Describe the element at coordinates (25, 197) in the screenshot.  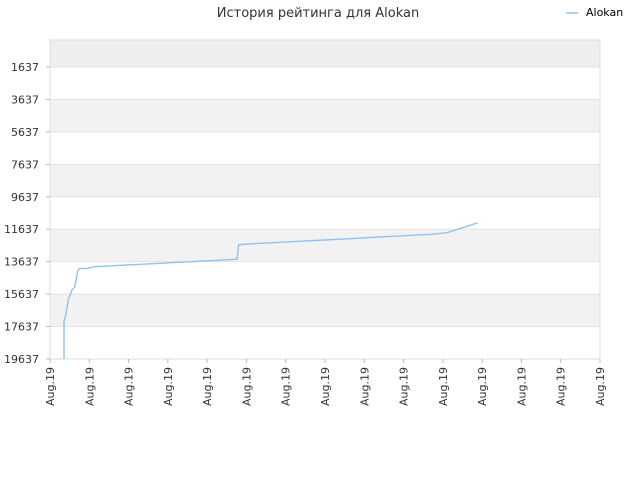
I see `y-tick-label: 9637` at that location.